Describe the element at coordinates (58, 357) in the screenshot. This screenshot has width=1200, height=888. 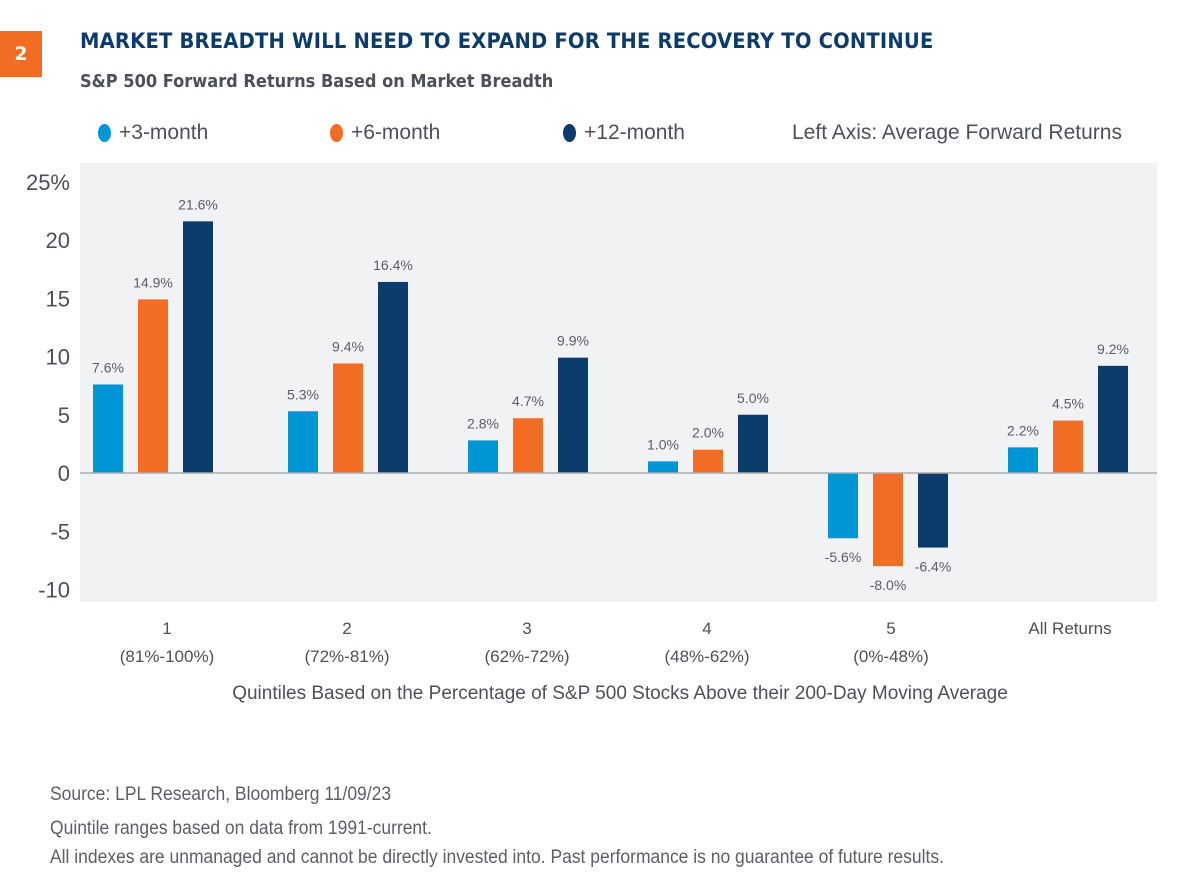
I see `y-tick-label: 10` at that location.